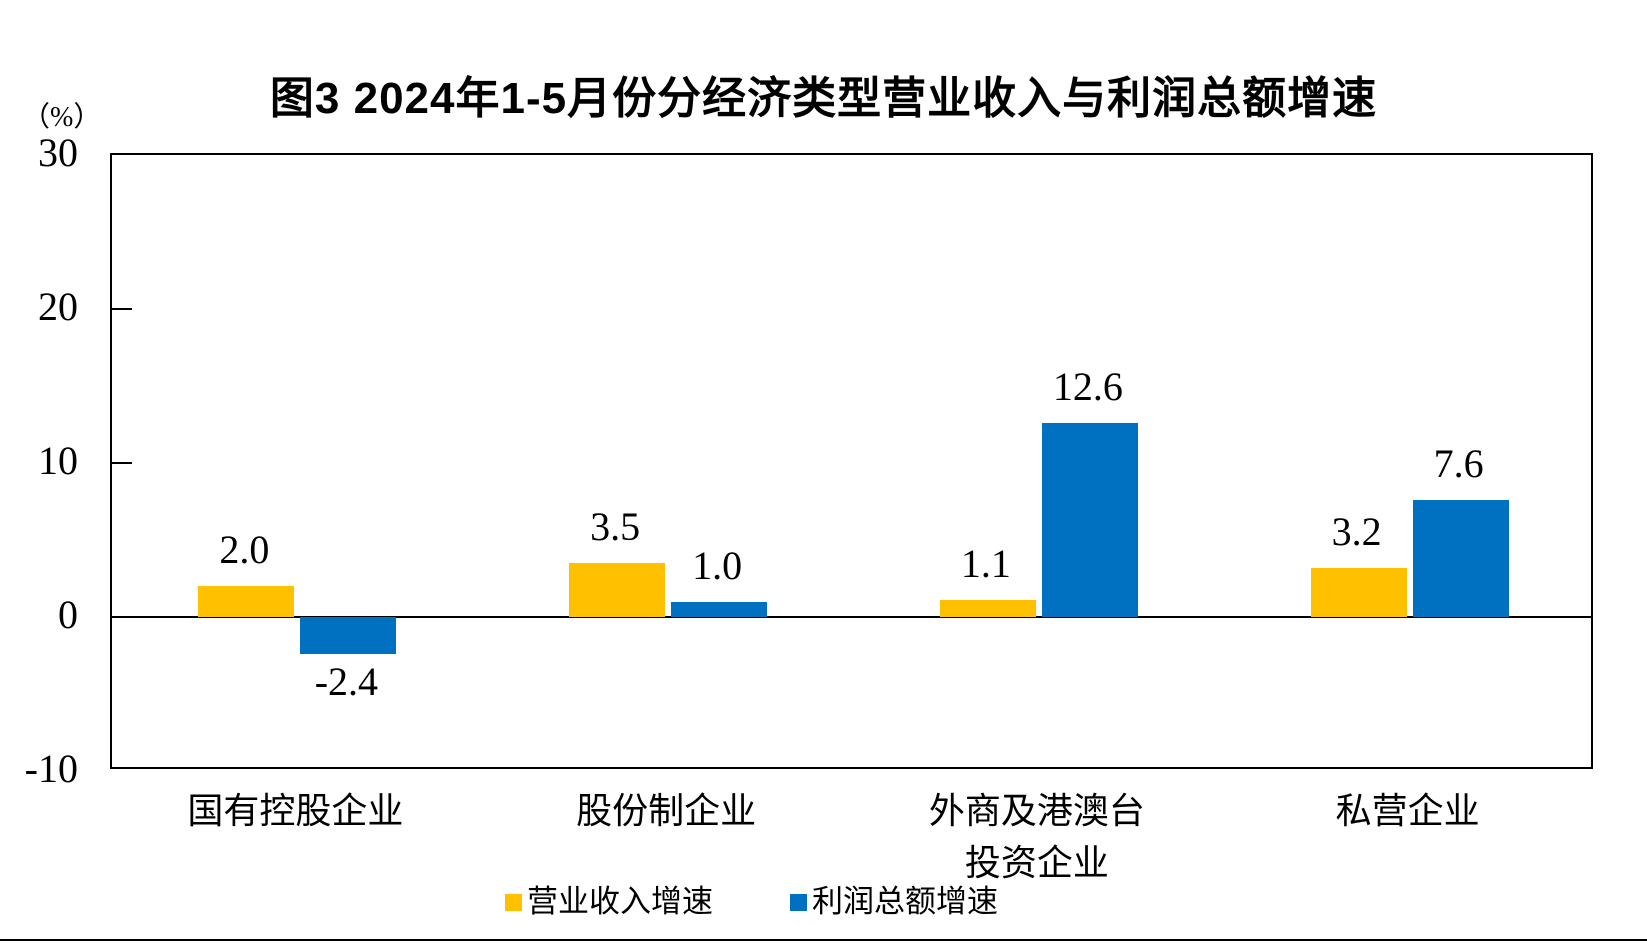 This screenshot has height=945, width=1647. What do you see at coordinates (1356, 531) in the screenshot?
I see `revenue-value-label-3: 3.2` at bounding box center [1356, 531].